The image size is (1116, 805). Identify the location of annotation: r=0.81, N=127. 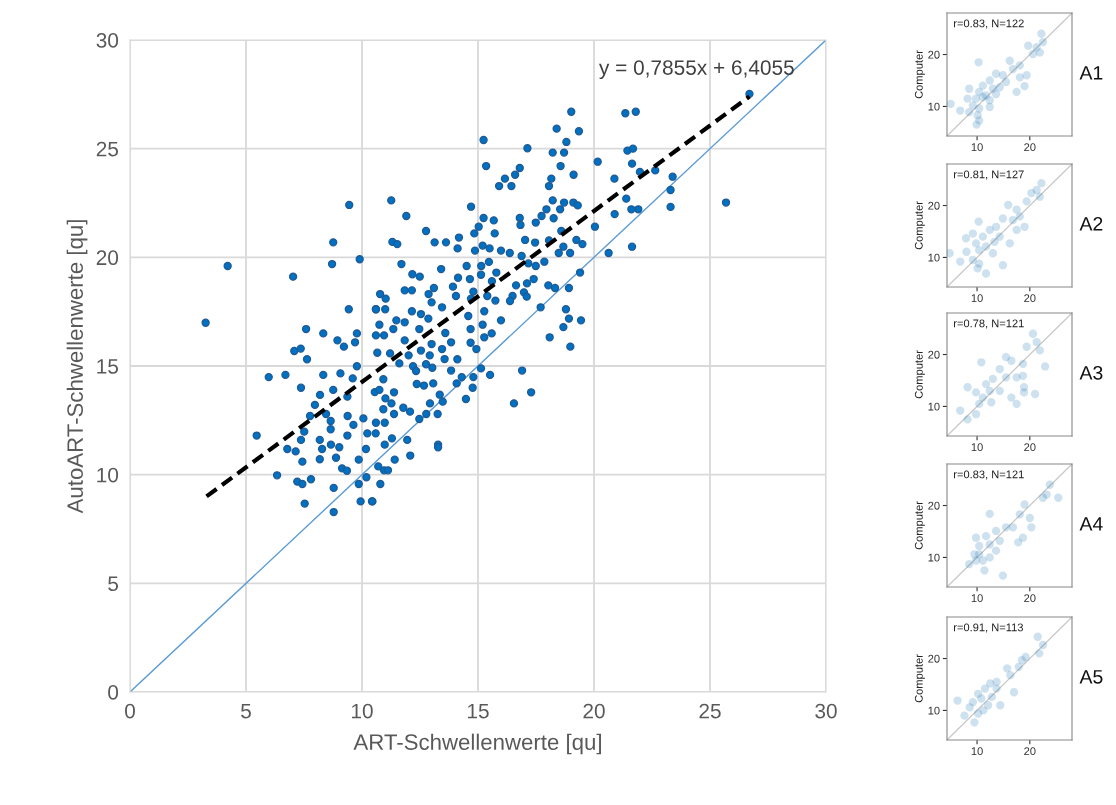
(988, 175).